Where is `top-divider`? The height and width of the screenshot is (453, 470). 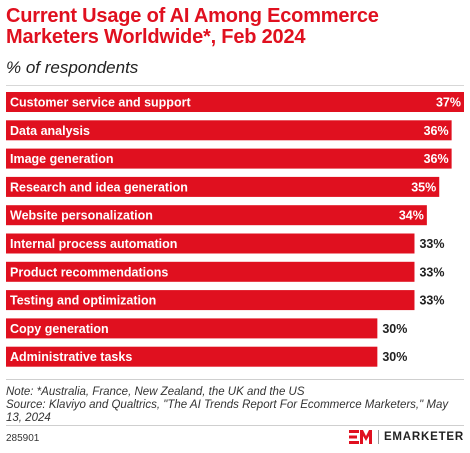 top-divider is located at coordinates (235, 85).